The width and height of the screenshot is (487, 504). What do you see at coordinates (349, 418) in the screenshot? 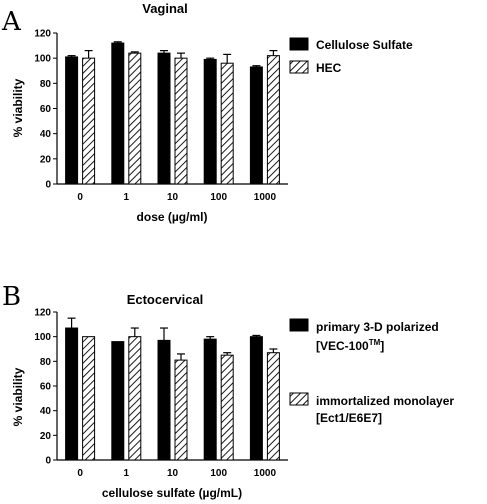
I see `legend-label-ect1: [Ect1/E6E7]` at bounding box center [349, 418].